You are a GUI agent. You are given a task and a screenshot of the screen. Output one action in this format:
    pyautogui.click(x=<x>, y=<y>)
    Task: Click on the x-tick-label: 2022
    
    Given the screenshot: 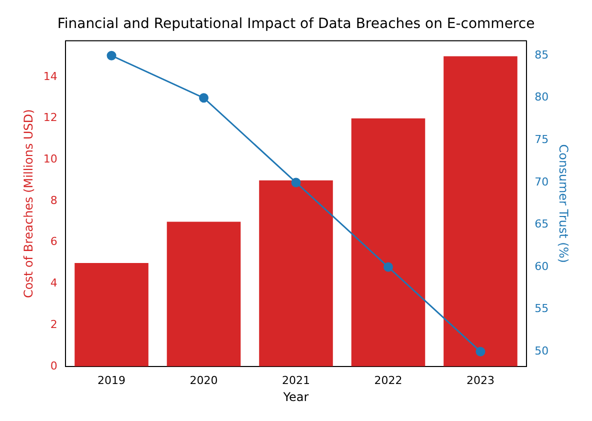 What is the action you would take?
    pyautogui.click(x=388, y=380)
    